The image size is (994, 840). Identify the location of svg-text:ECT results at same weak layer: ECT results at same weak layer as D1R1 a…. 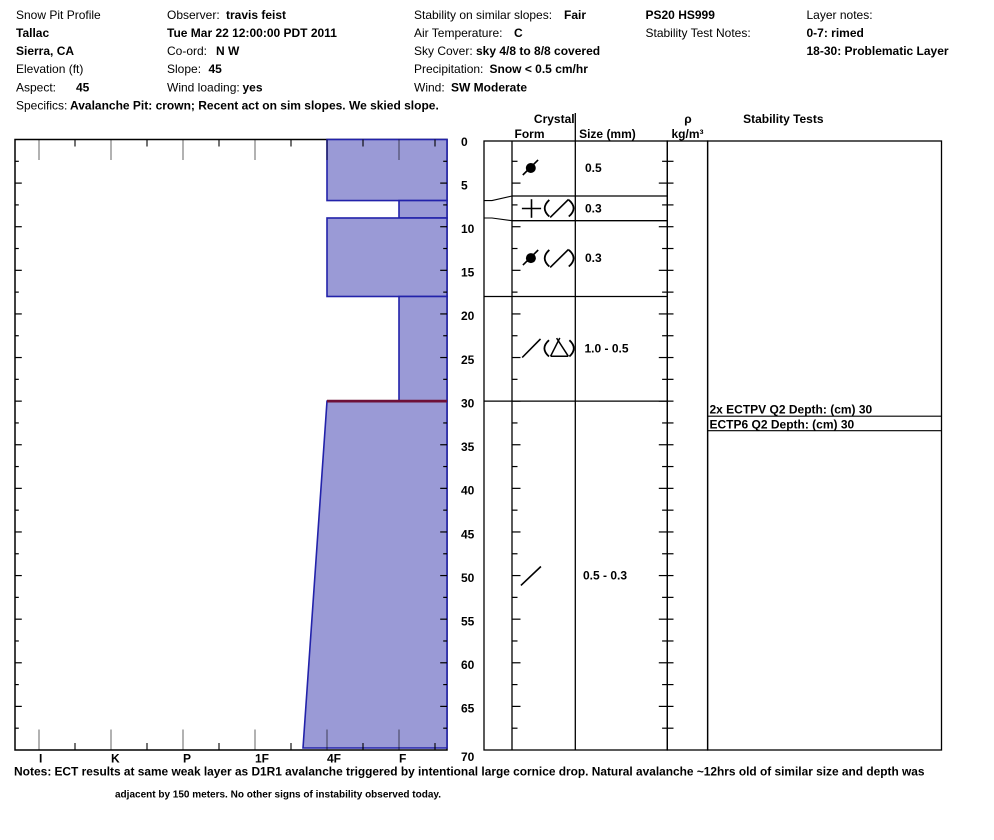
(490, 772).